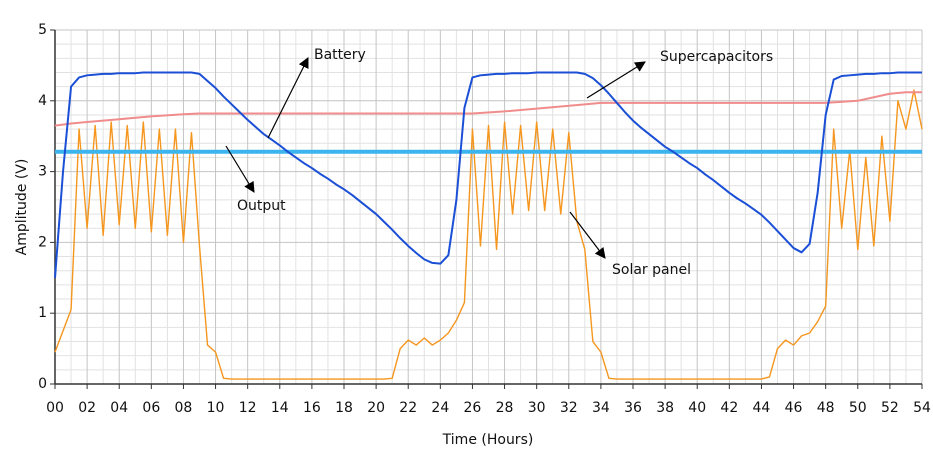 The width and height of the screenshot is (933, 455). I want to click on x-tick-label: 02, so click(87, 408).